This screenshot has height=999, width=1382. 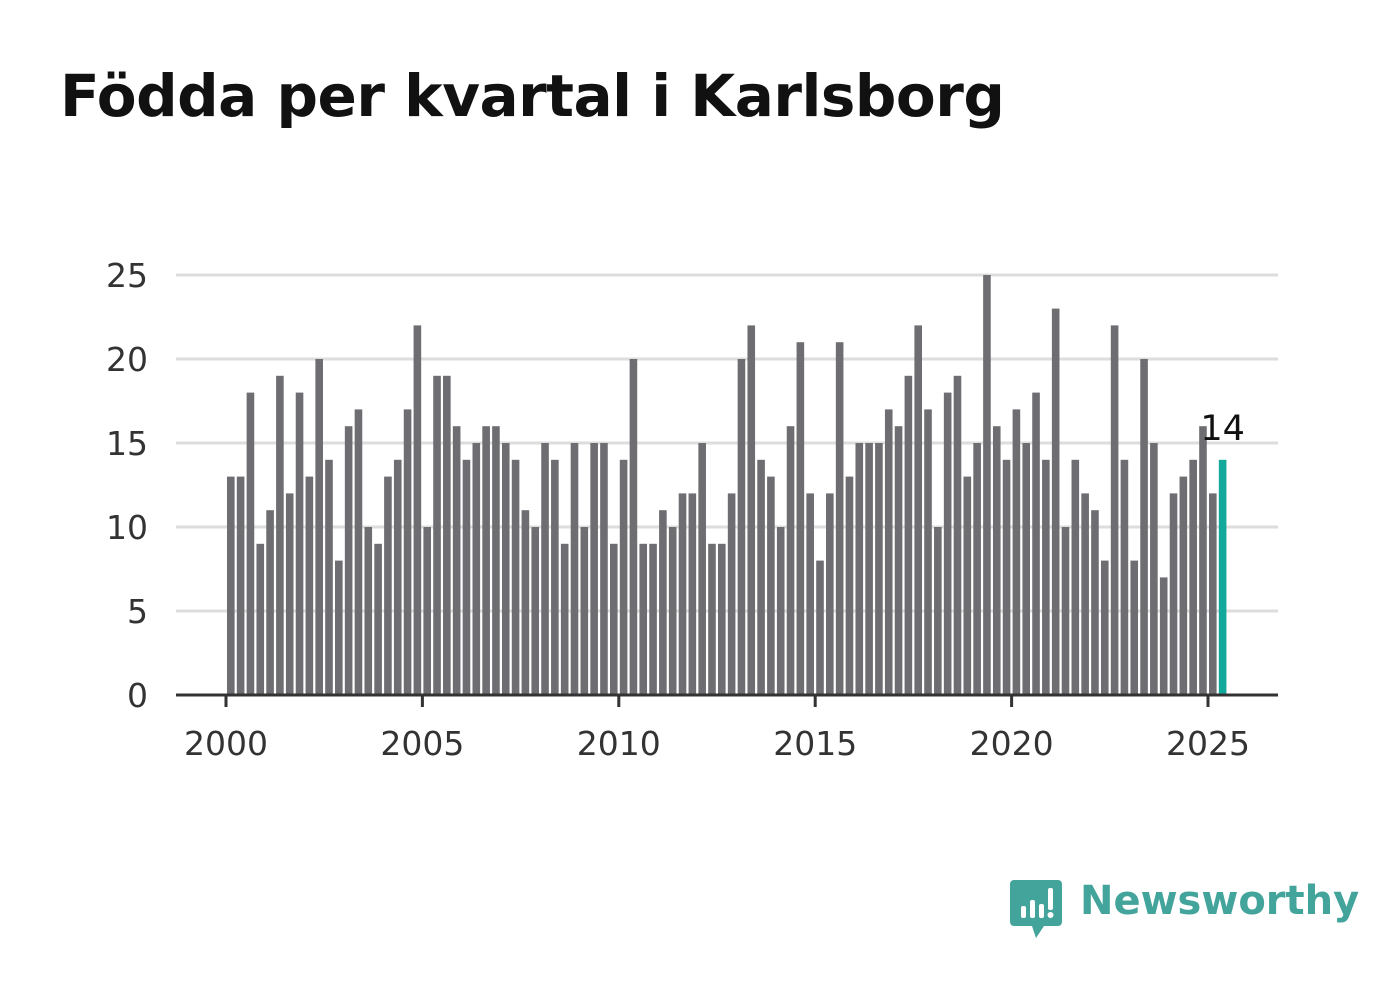 I want to click on y-tick-label: 20, so click(x=127, y=359).